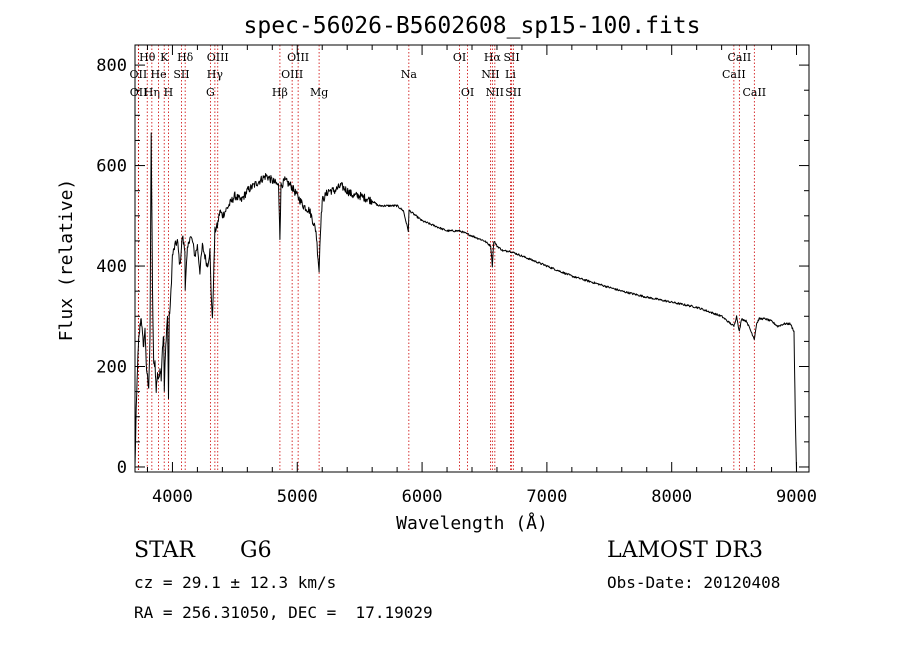 The height and width of the screenshot is (649, 900). I want to click on line-label: OII, so click(139, 92).